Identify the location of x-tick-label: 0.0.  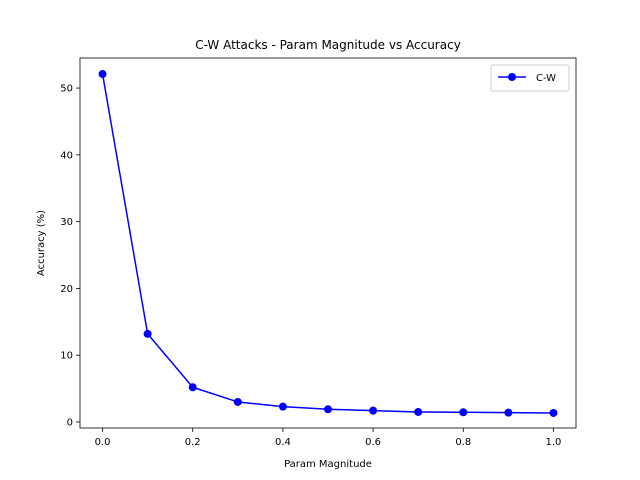
(103, 442).